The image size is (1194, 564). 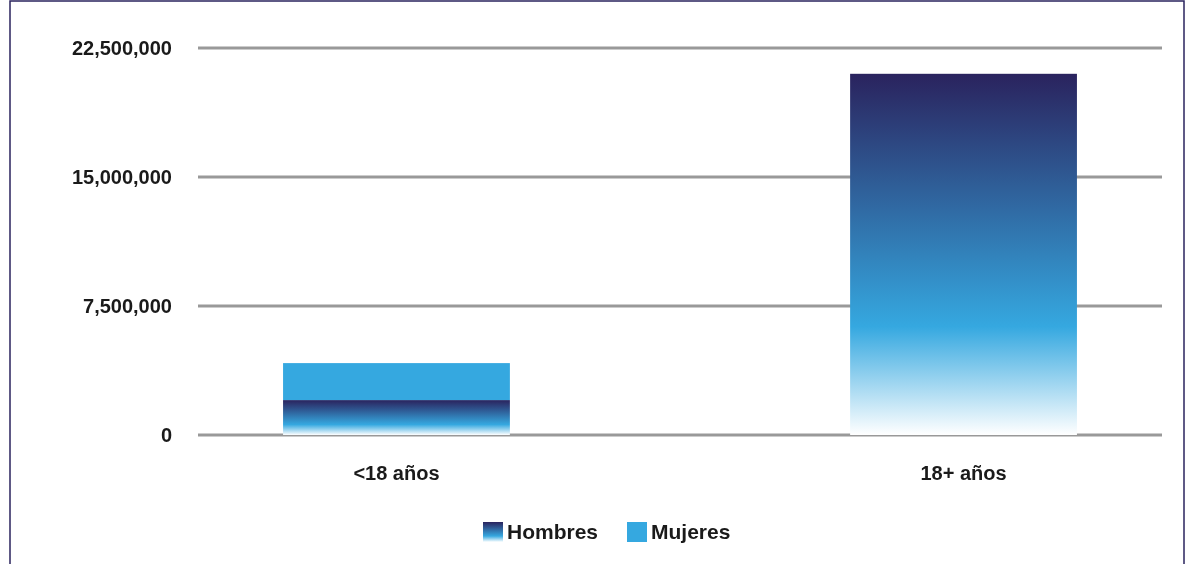 What do you see at coordinates (396, 473) in the screenshot?
I see `x-tick-label: <18 años` at bounding box center [396, 473].